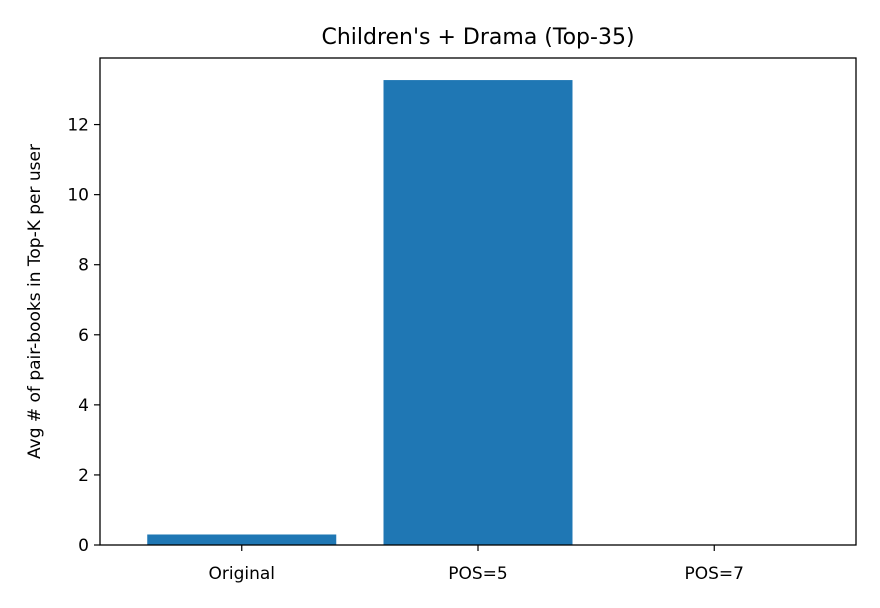 This screenshot has height=608, width=880. Describe the element at coordinates (83, 406) in the screenshot. I see `y-tick-label: 4` at that location.